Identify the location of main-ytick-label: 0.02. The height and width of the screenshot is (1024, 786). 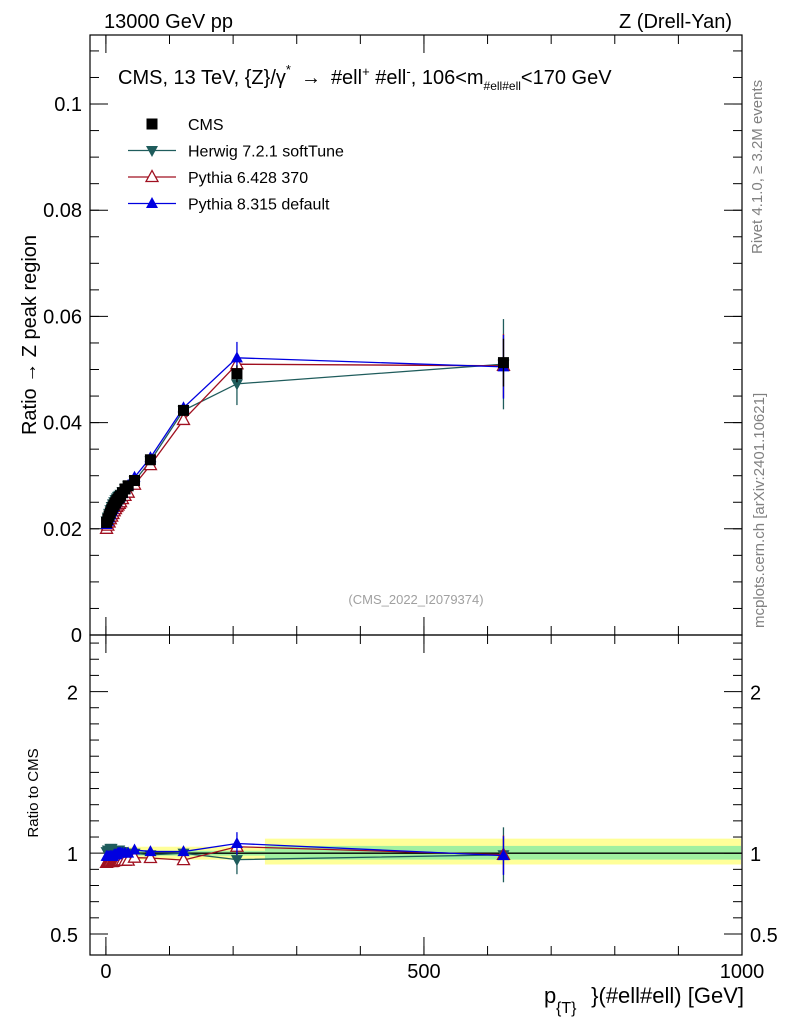
(62, 530).